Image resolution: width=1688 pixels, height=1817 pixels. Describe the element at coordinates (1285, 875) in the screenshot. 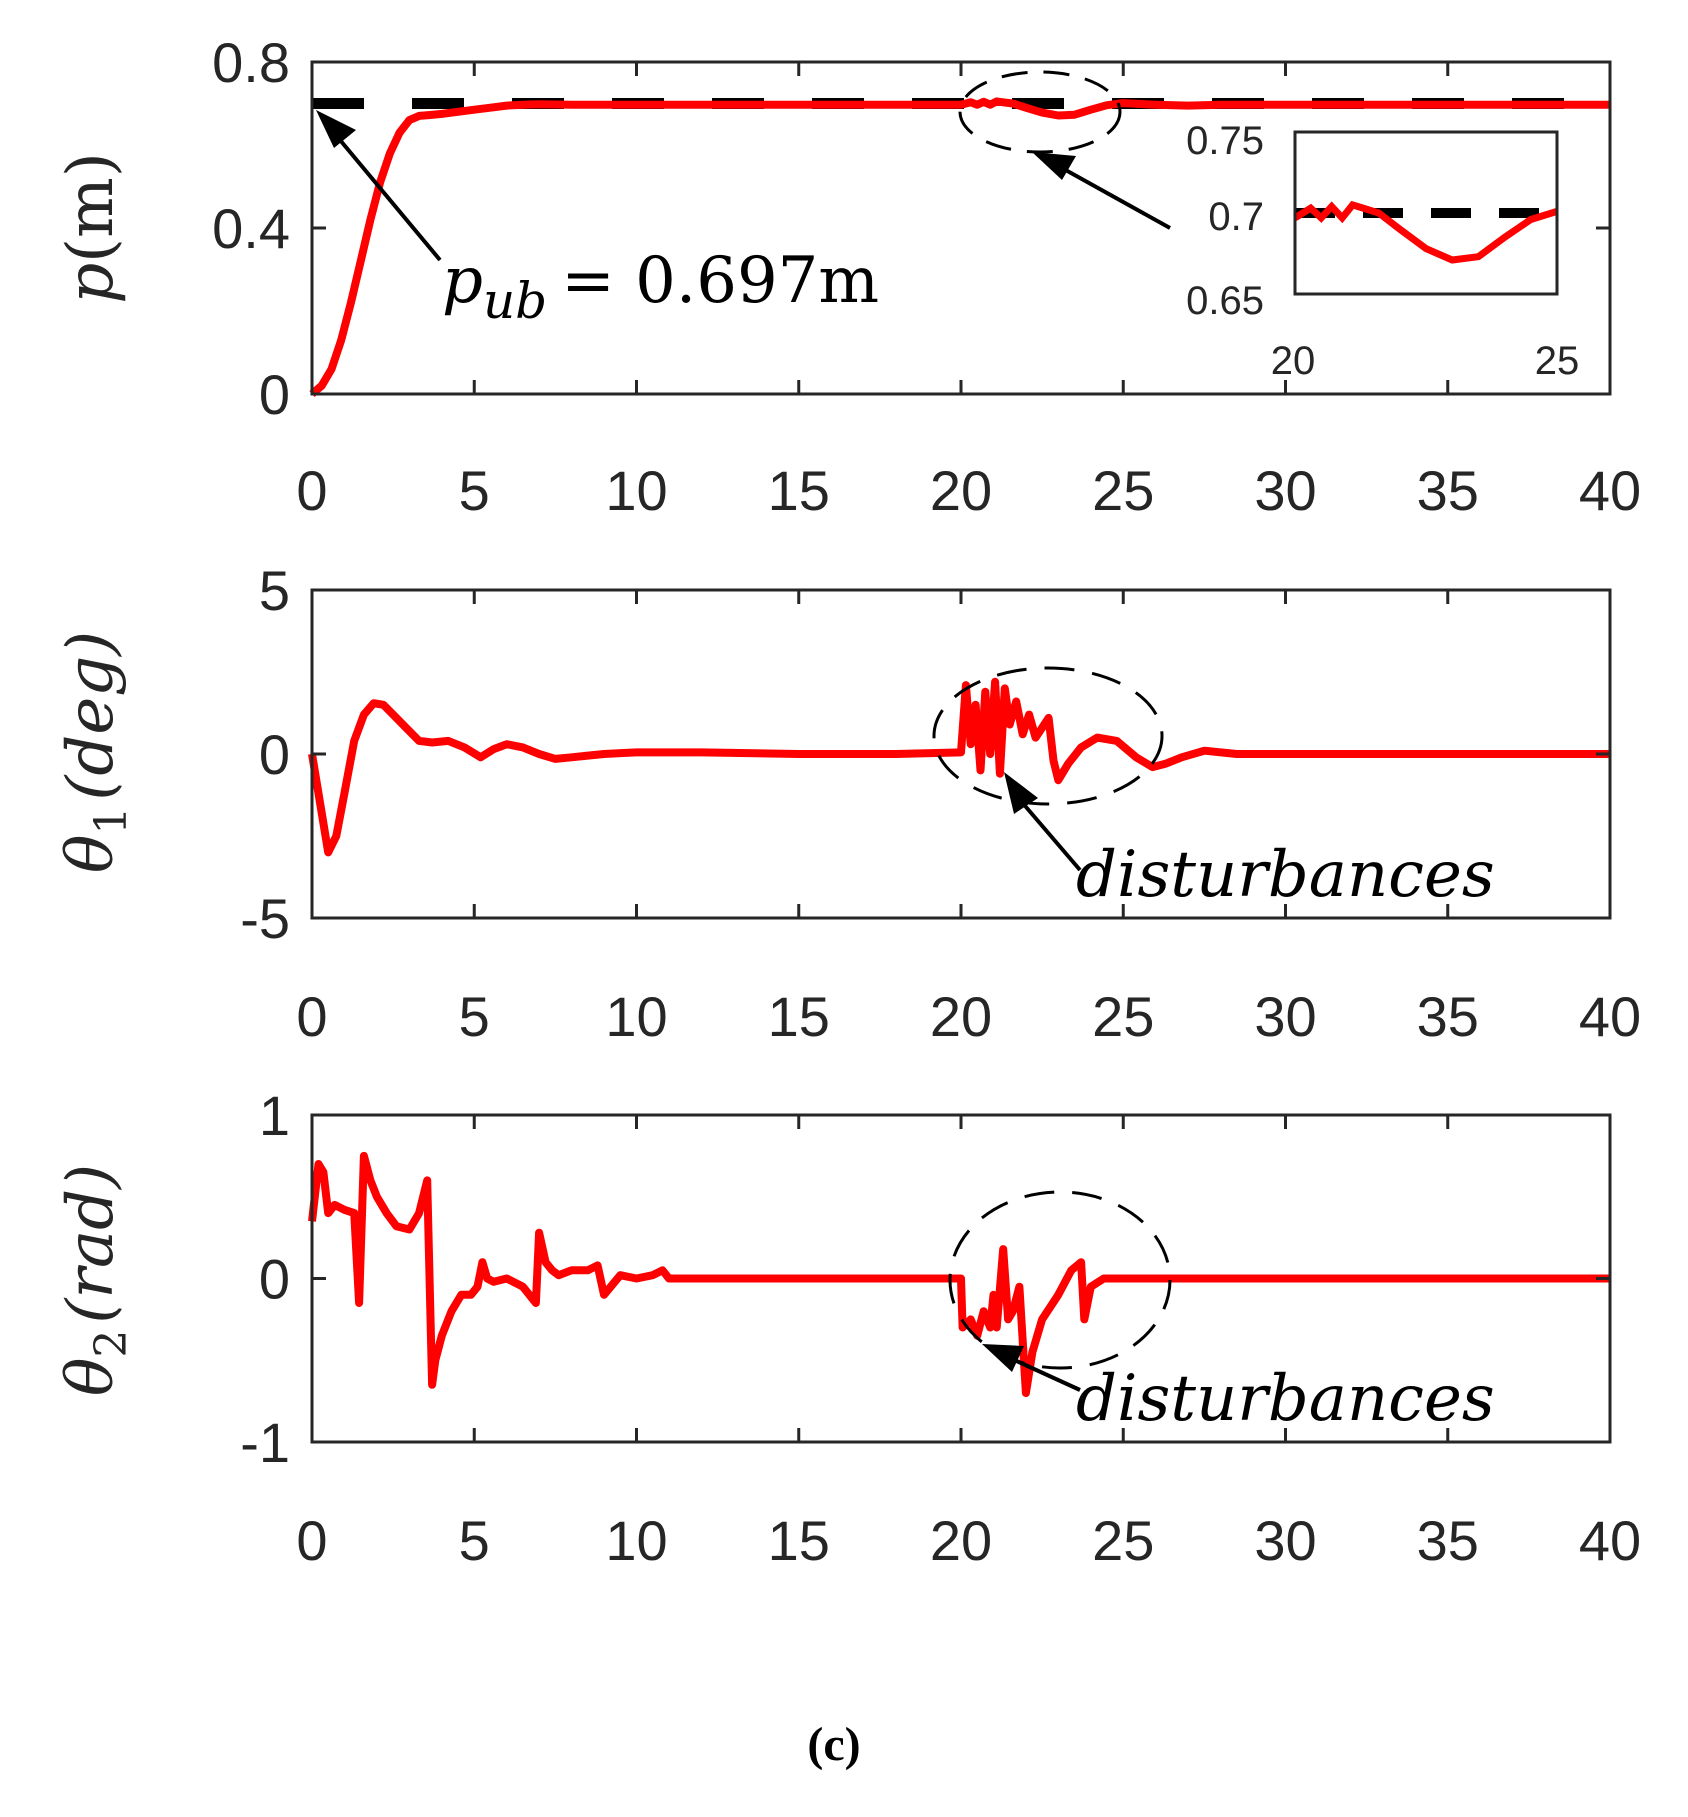

I see `theta1-disturbance-label: disturbances` at that location.